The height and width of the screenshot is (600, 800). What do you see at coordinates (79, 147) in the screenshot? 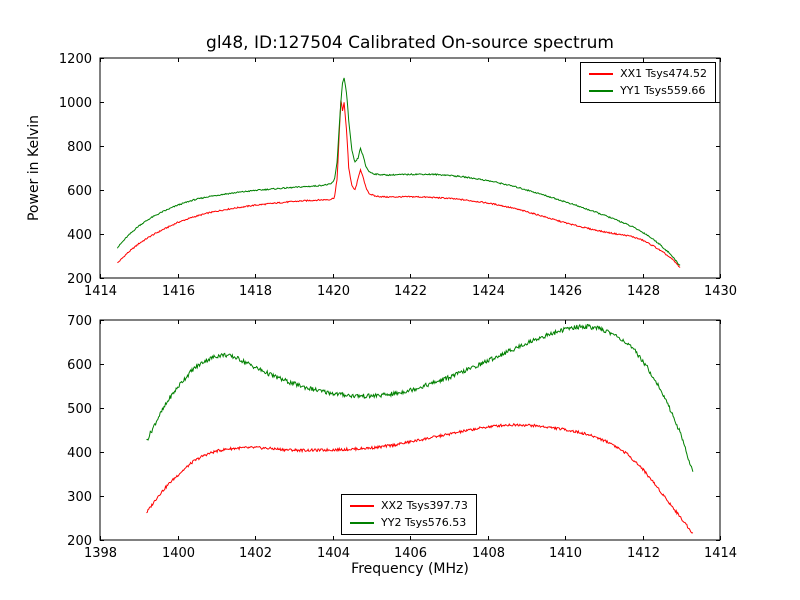
I see `y-tick-label: 800` at bounding box center [79, 147].